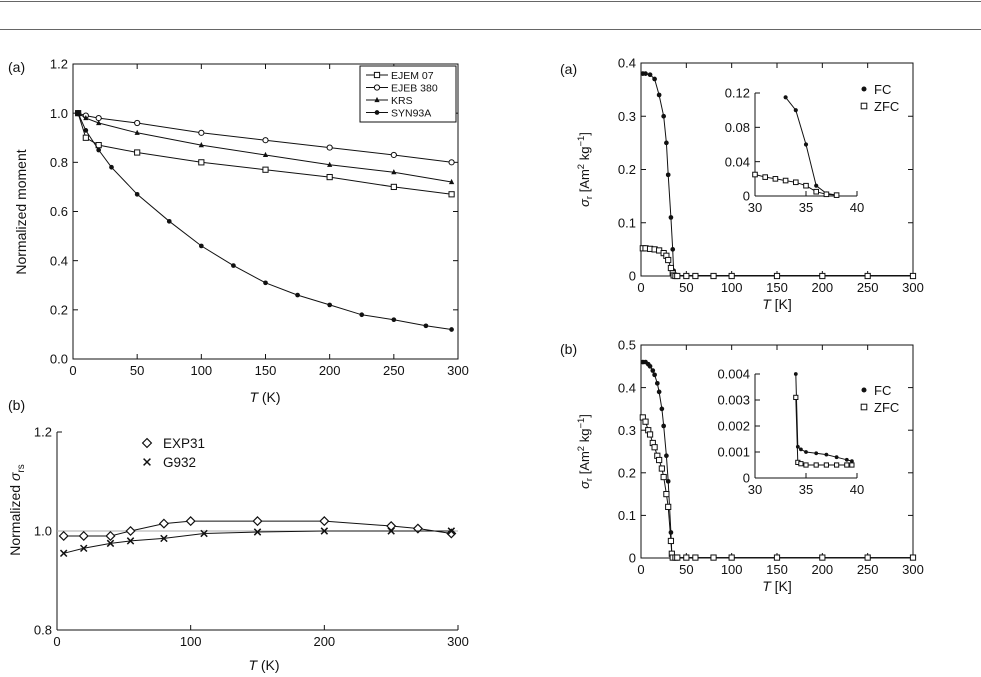  Describe the element at coordinates (584, 437) in the screenshot. I see `y-axis-label-unit-2: kg` at that location.